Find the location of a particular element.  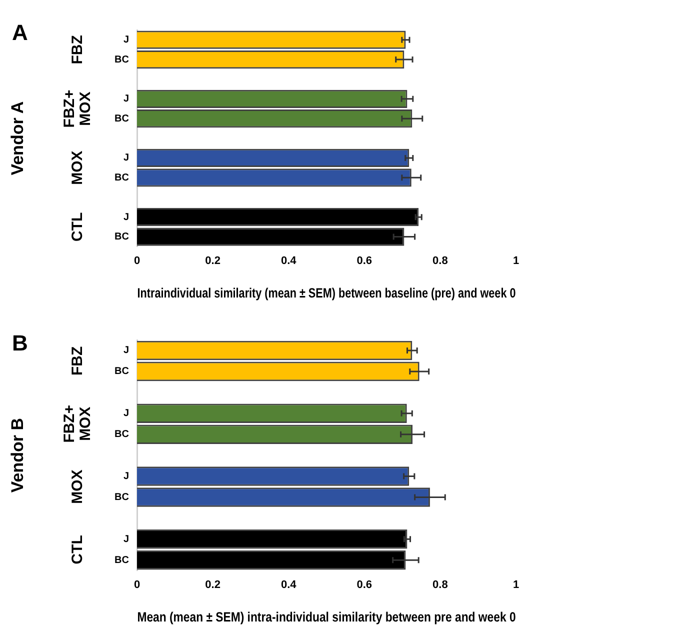

y-axis-title: Vendor A is located at coordinates (17, 138).